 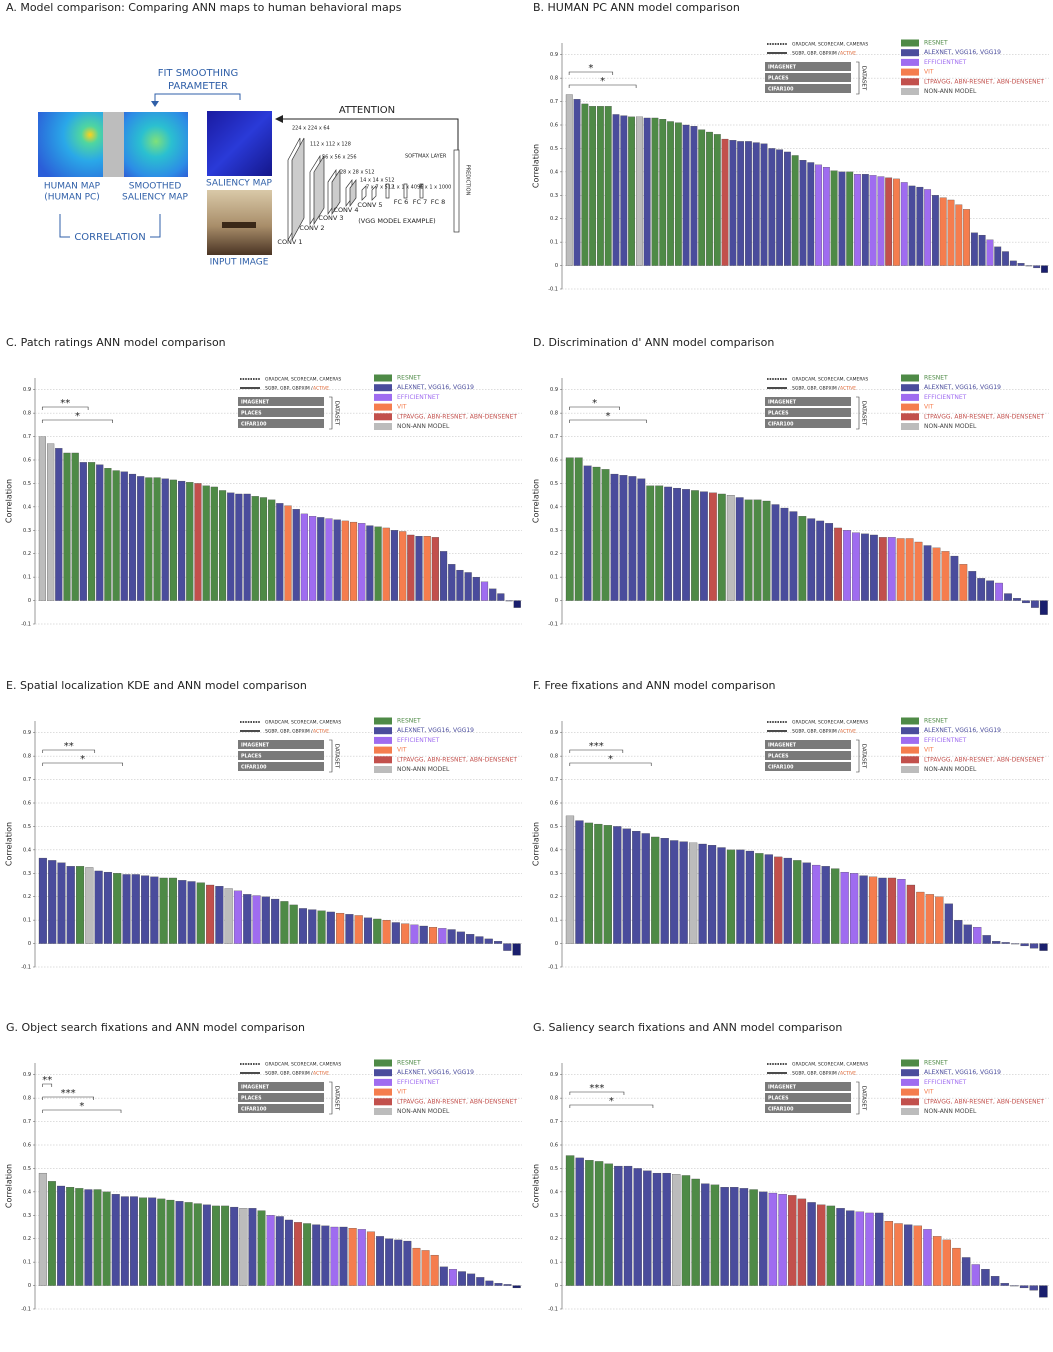 What do you see at coordinates (68, 1093) in the screenshot?
I see `significance-label: ***` at bounding box center [68, 1093].